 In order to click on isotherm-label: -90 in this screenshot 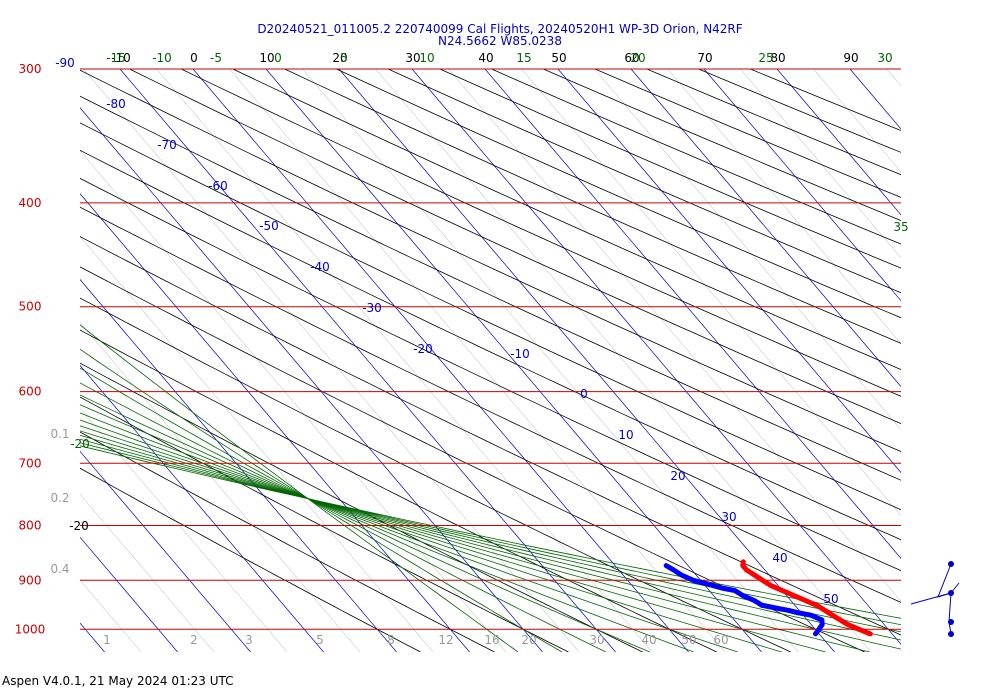, I will do `click(65, 63)`.